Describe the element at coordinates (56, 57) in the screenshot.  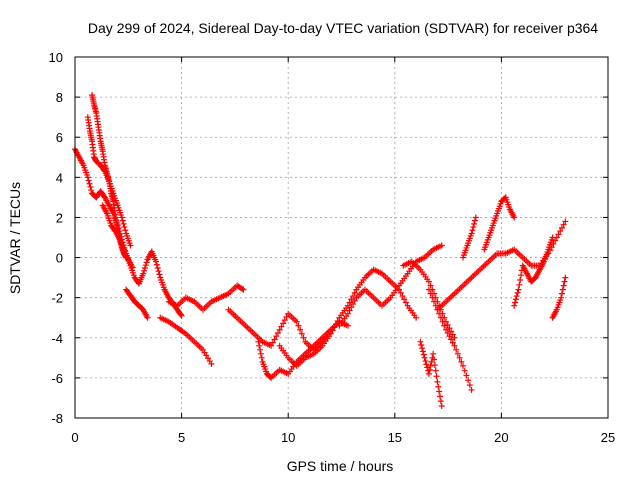
I see `y-tick-label: 10` at that location.